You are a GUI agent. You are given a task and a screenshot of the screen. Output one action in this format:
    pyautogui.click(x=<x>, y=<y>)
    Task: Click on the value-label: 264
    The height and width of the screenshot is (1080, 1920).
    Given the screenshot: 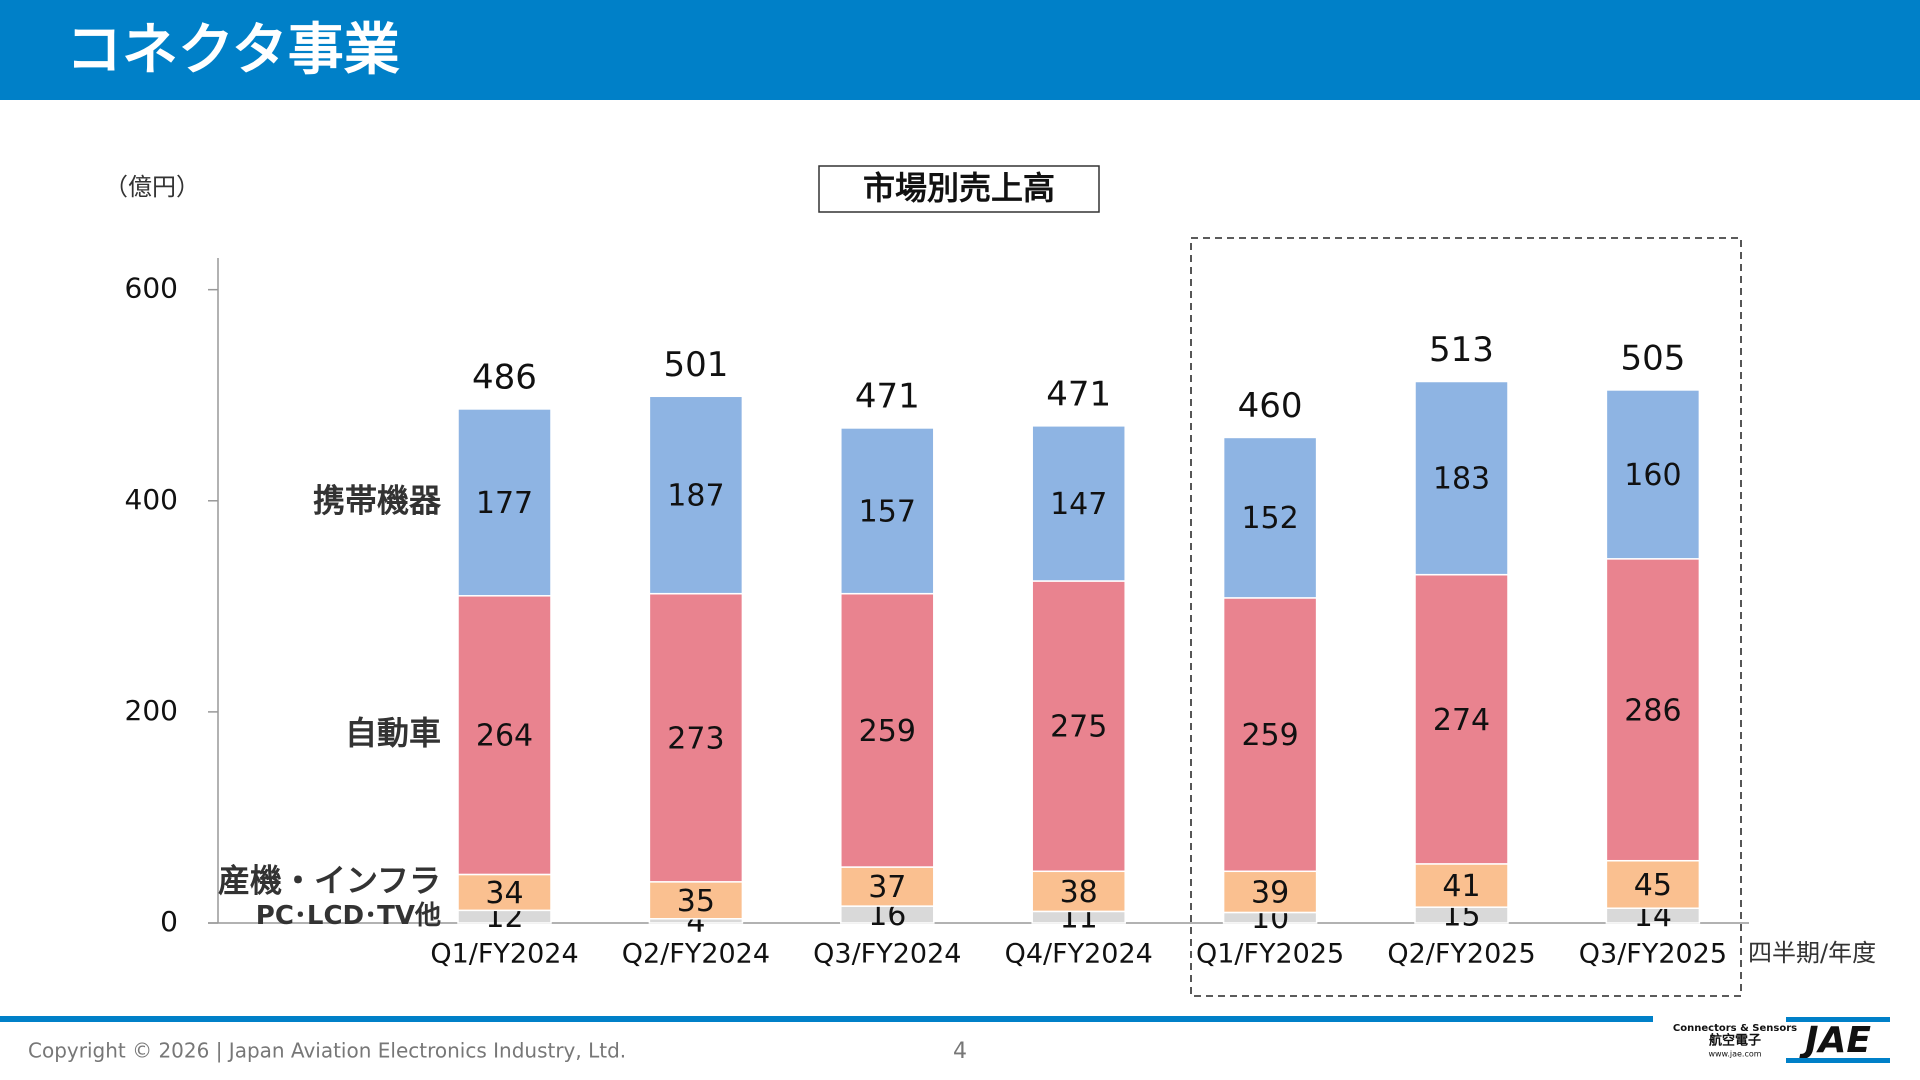 What is the action you would take?
    pyautogui.click(x=504, y=736)
    